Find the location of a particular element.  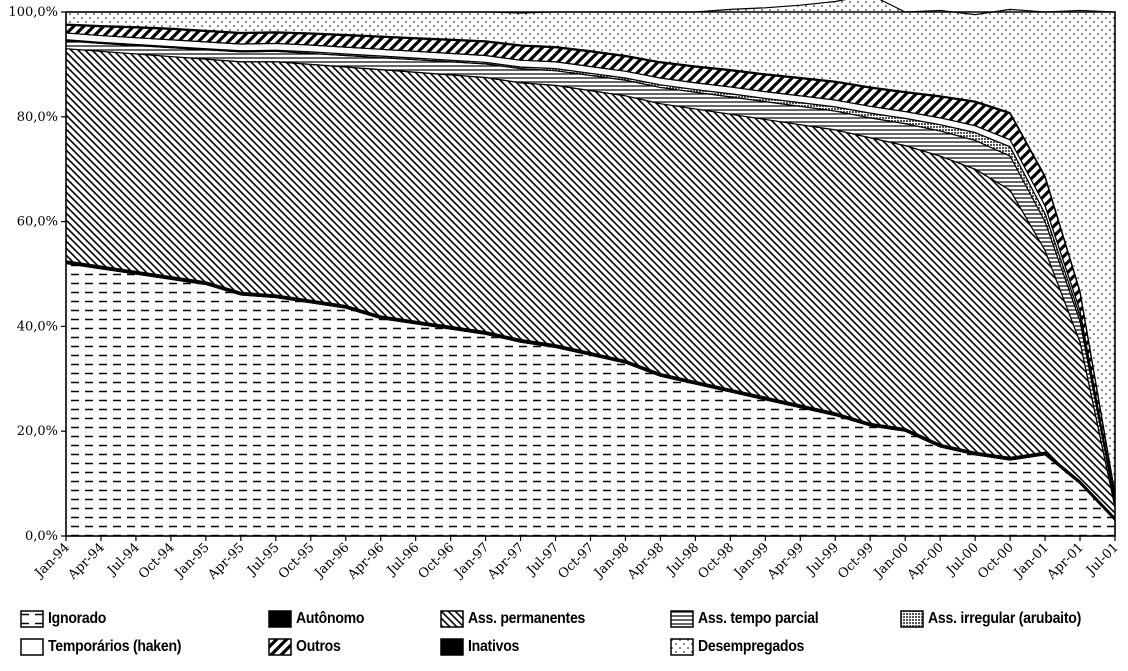

y-tick-label: 20,0% is located at coordinates (37, 431).